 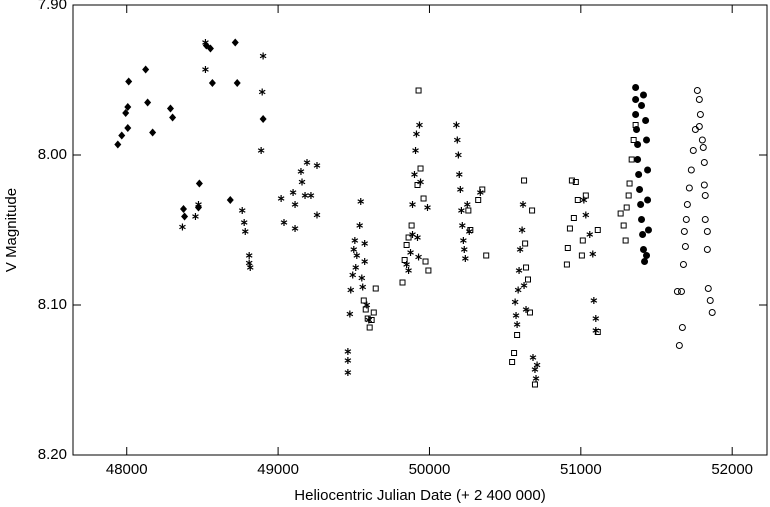 I want to click on x-tick-label: 50000, so click(x=430, y=469).